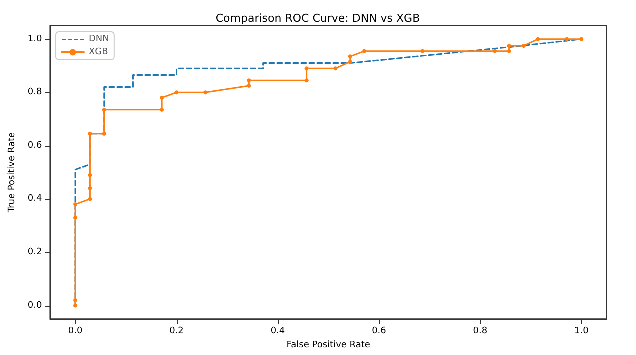 Image resolution: width=636 pixels, height=355 pixels. Describe the element at coordinates (328, 345) in the screenshot. I see `x-axis-title: False Positive Rate` at that location.